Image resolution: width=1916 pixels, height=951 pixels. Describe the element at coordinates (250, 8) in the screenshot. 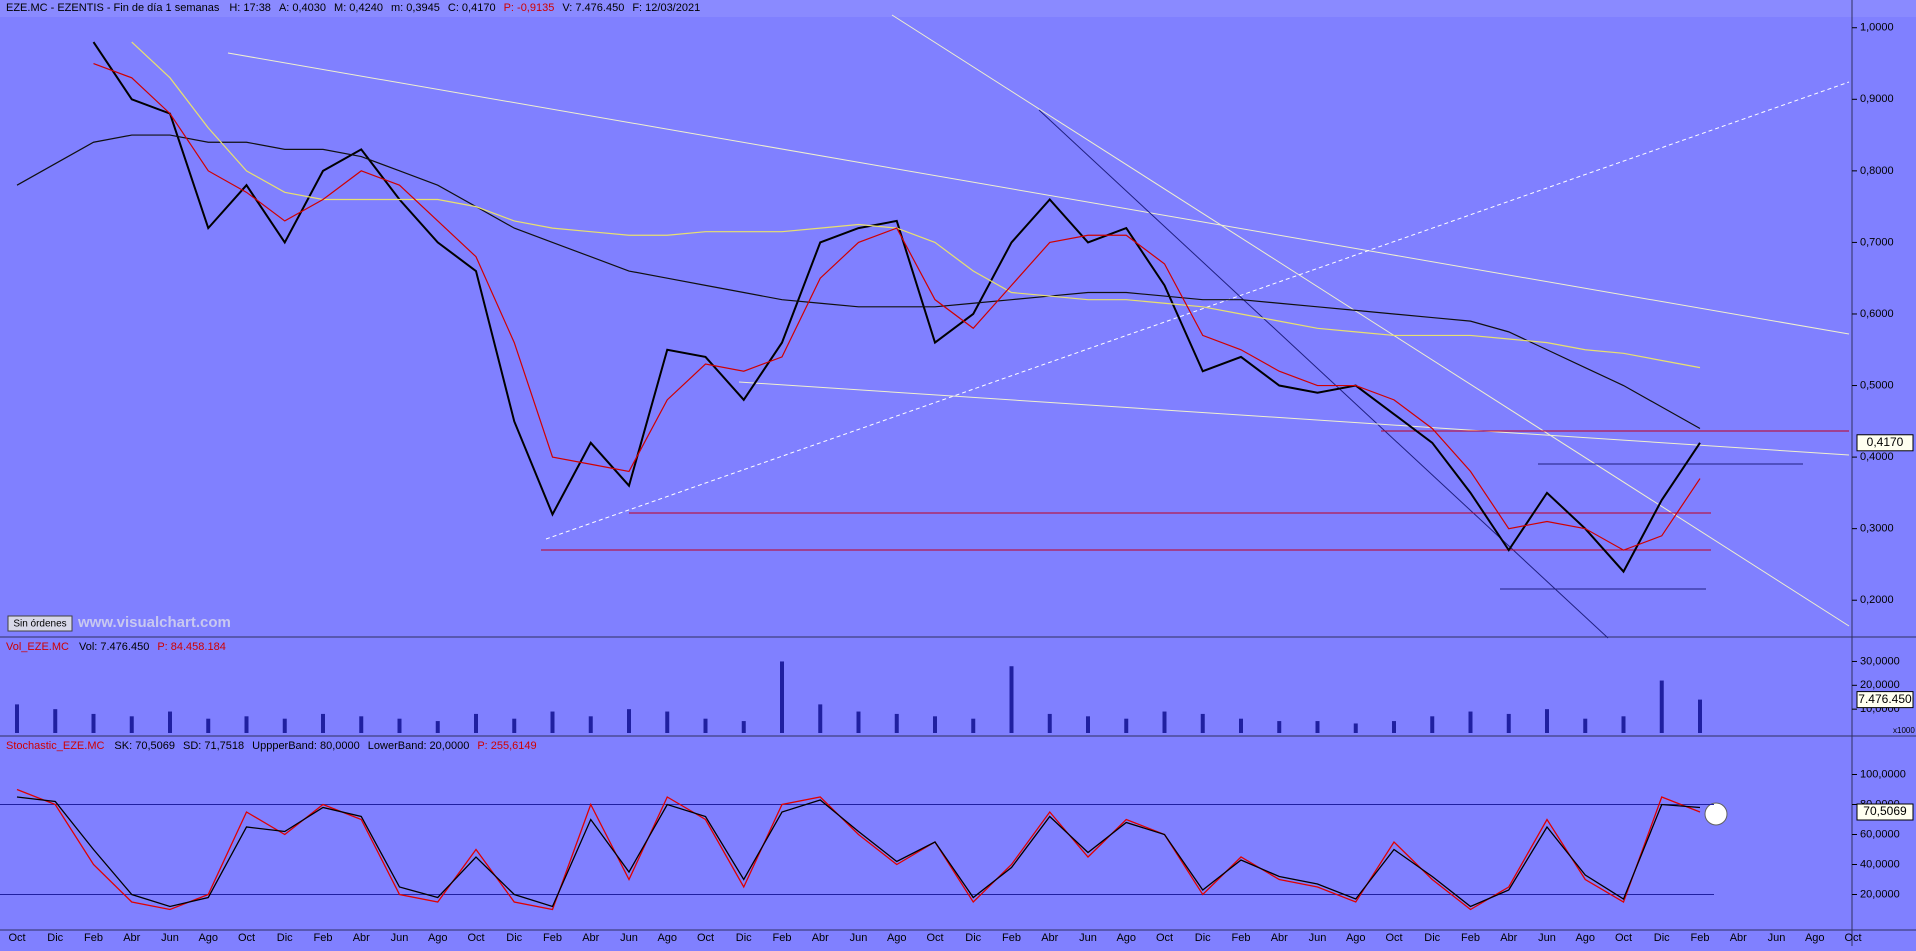

I see `pane-info: H: 17:38` at that location.